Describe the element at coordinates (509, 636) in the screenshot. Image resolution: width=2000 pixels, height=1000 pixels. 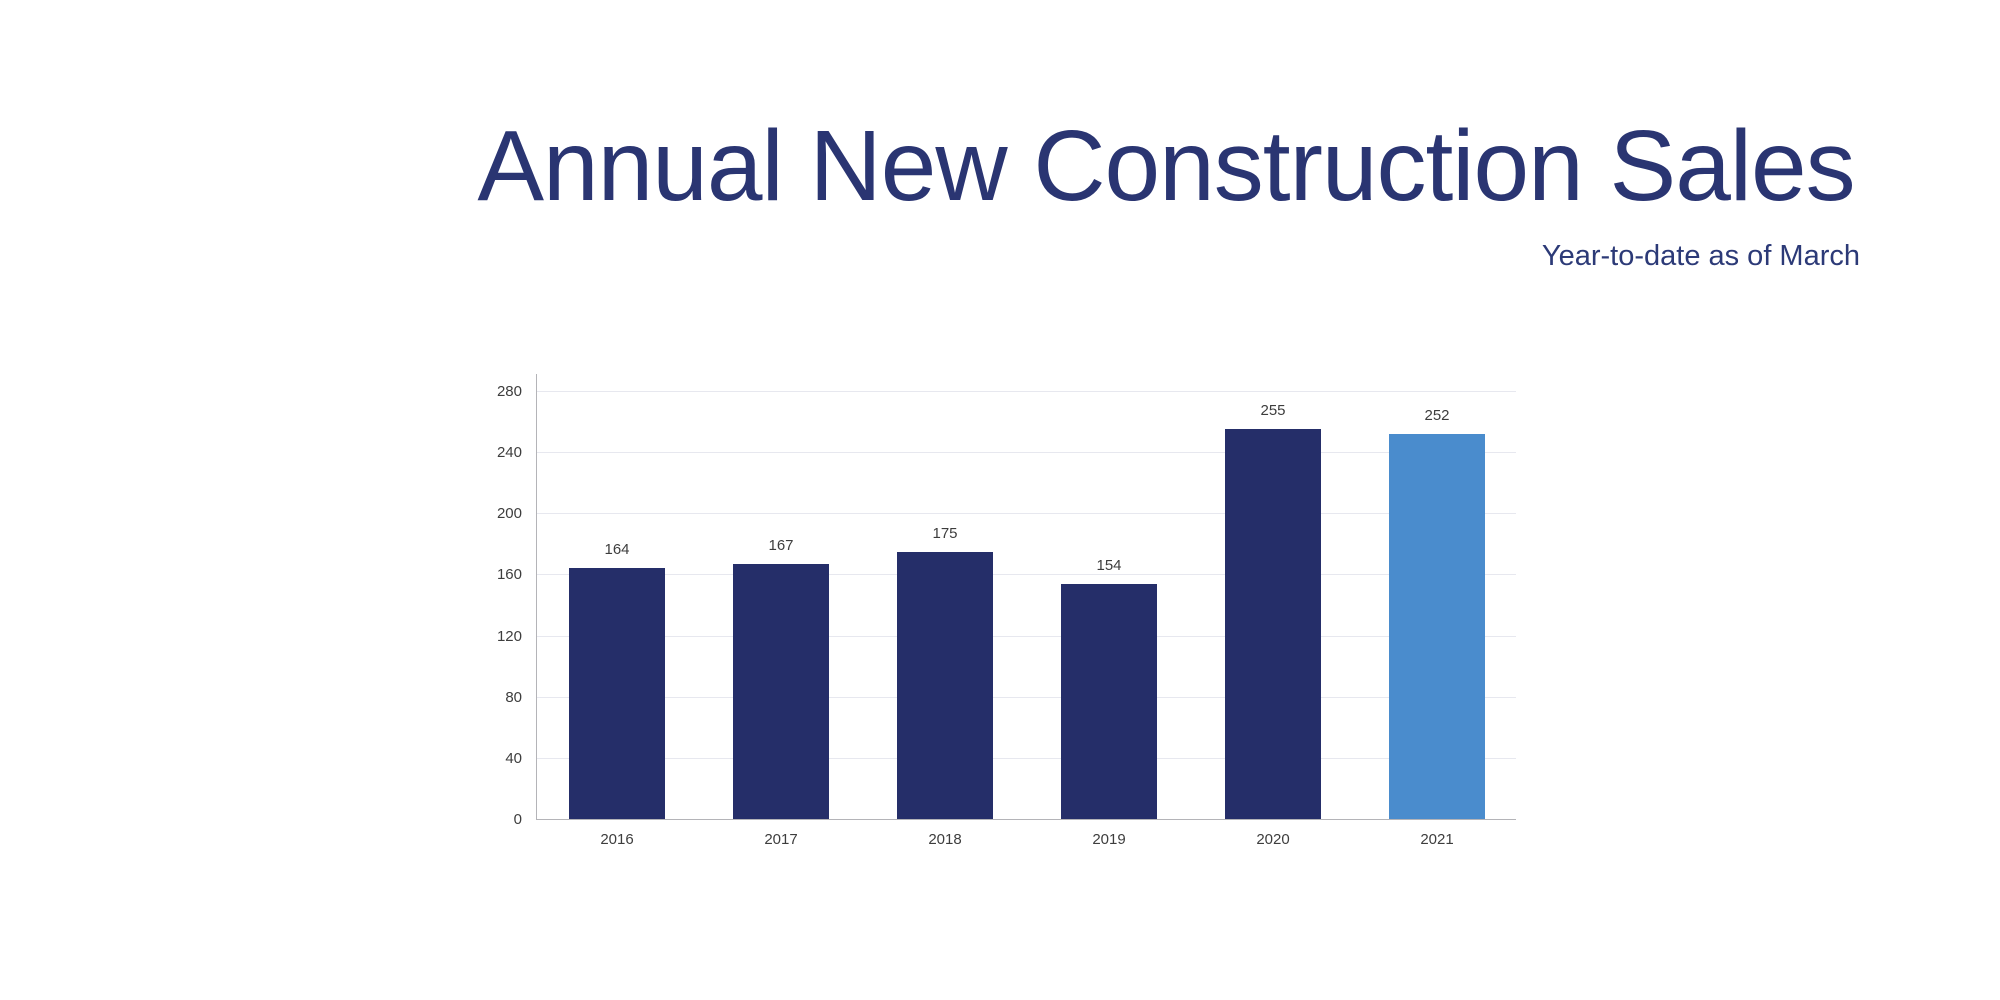
I see `y-axis-tick-label-120: 120` at that location.